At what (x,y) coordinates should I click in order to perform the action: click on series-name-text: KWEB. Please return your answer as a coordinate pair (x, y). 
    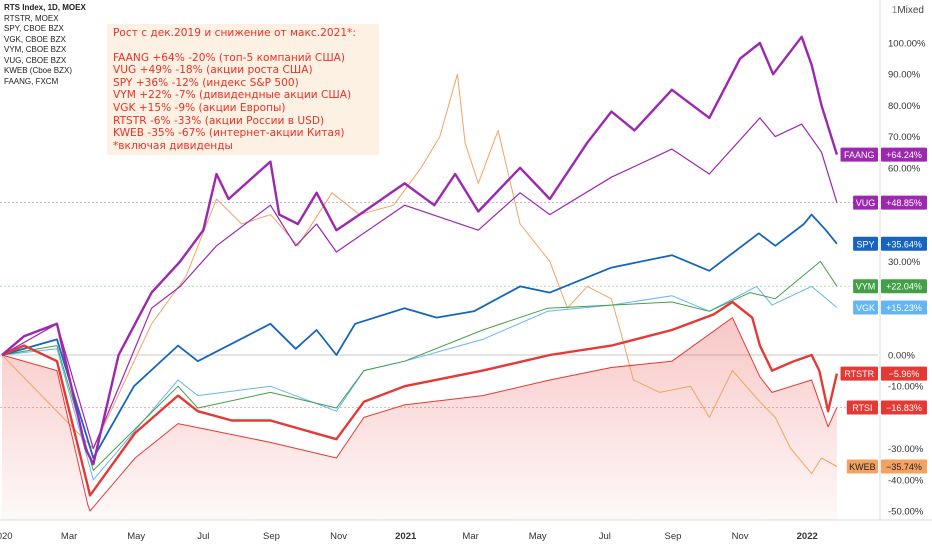
    Looking at the image, I should click on (862, 467).